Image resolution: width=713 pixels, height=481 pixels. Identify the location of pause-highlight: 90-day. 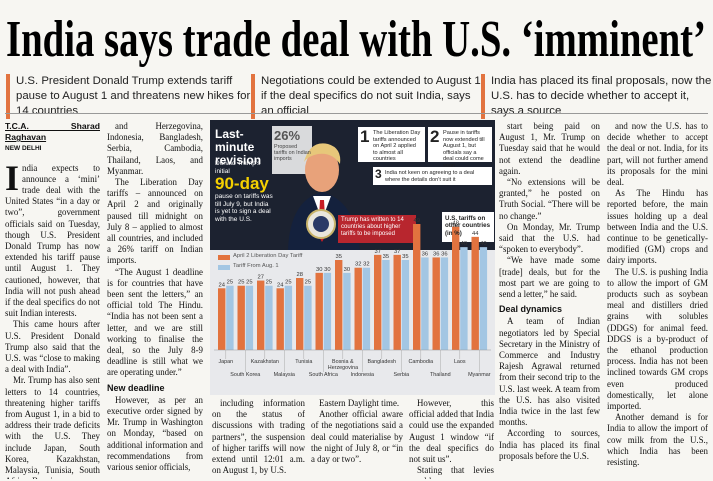
(242, 183).